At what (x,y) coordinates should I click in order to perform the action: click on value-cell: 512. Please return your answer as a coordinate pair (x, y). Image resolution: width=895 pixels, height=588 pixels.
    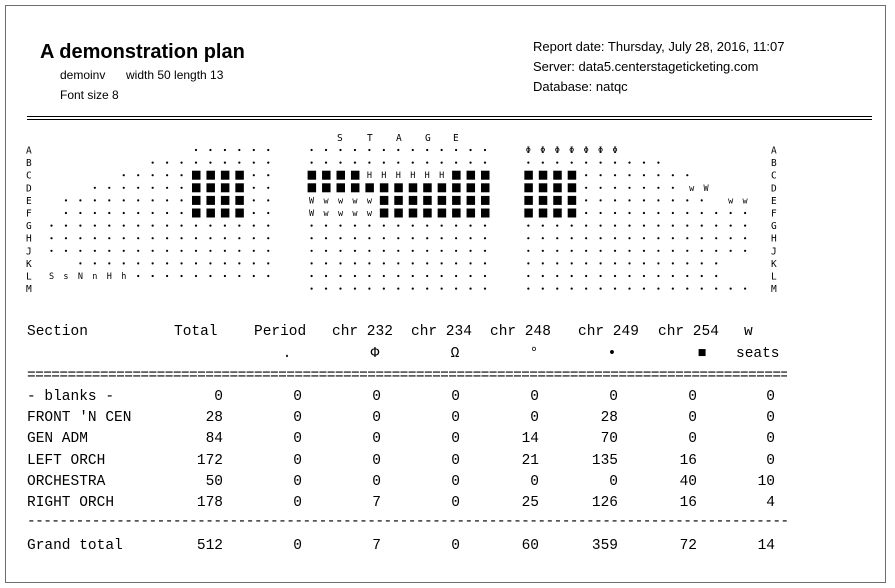
    Looking at the image, I should click on (209, 546).